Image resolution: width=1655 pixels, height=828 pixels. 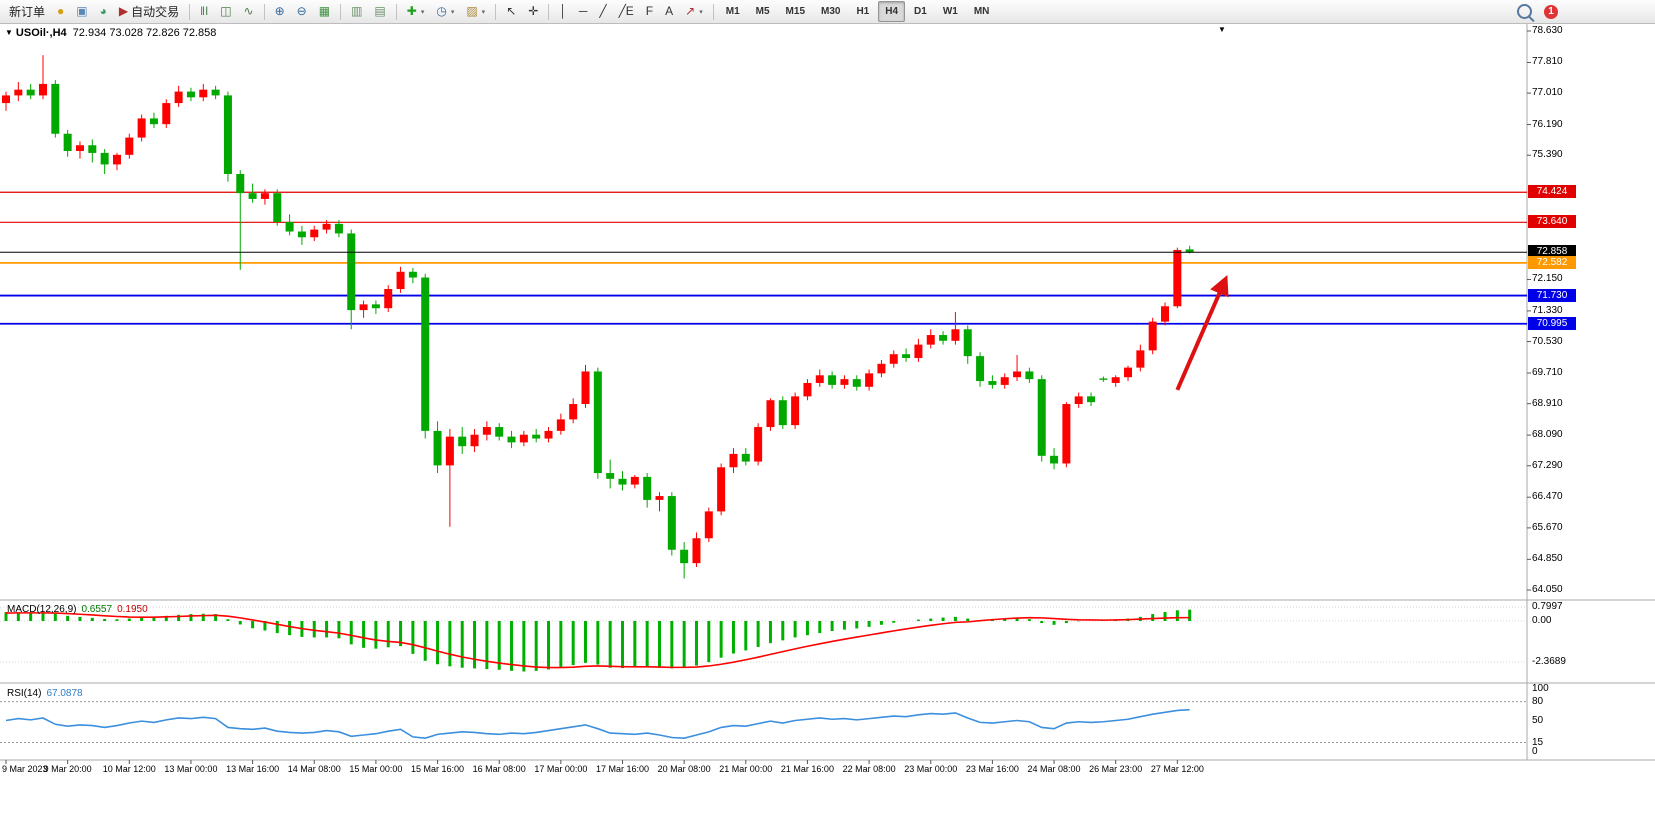 I want to click on time-axis-label: 15 Mar 00:00, so click(x=376, y=769).